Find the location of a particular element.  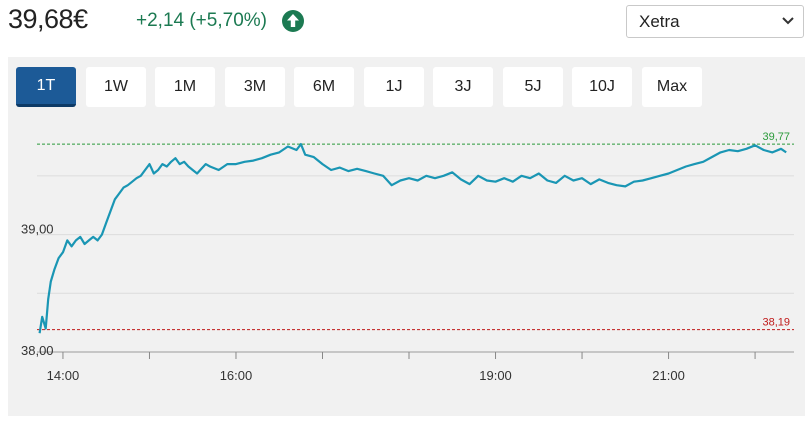

x-tick-label-1: 16:00 is located at coordinates (236, 375).